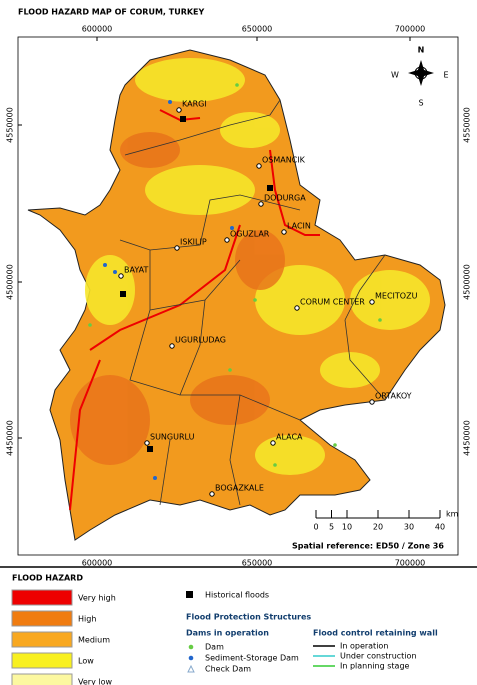 The image size is (477, 685). Describe the element at coordinates (419, 77) in the screenshot. I see `compass: N E S W` at that location.